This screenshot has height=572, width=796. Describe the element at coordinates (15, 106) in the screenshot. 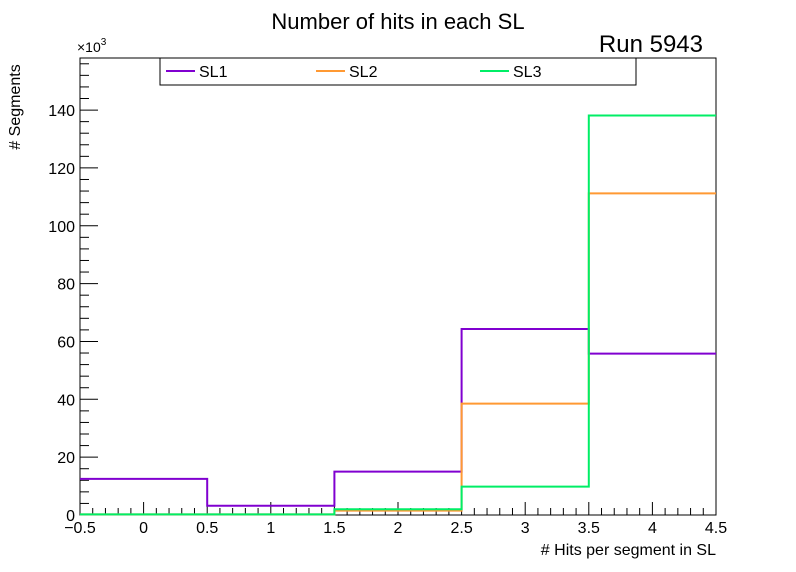

I see `y-axis-label: # Segments` at that location.